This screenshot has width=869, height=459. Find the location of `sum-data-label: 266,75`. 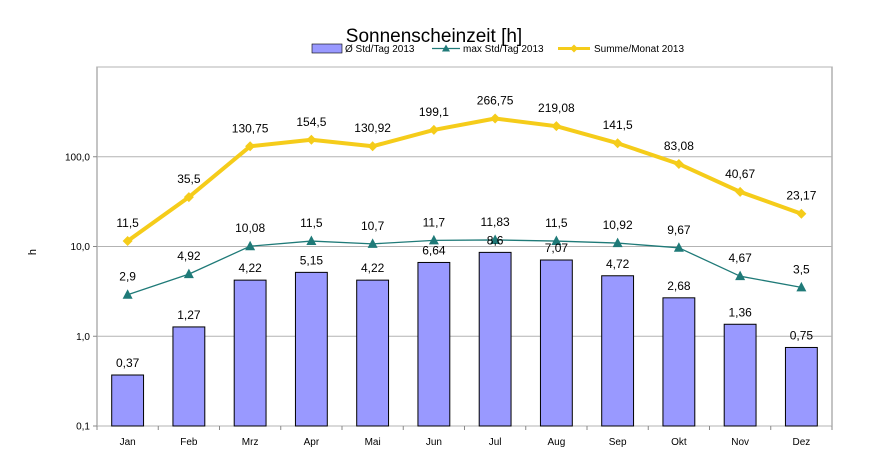

sum-data-label: 266,75 is located at coordinates (495, 101).